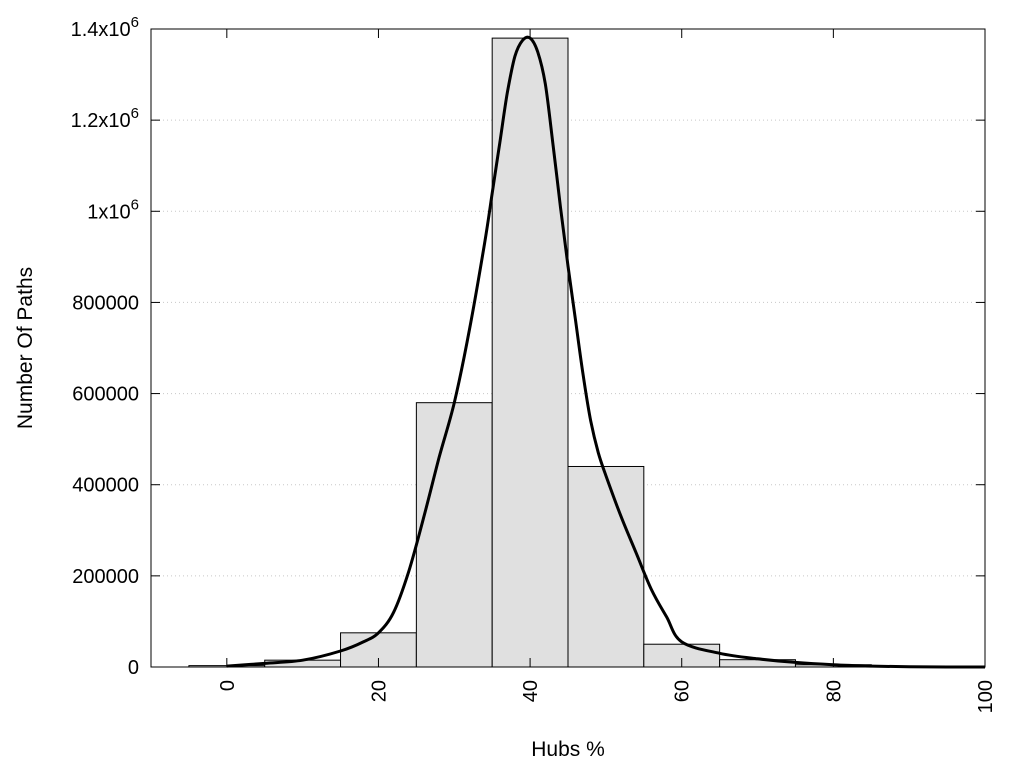 This screenshot has height=768, width=1024. Describe the element at coordinates (986, 696) in the screenshot. I see `x-tick-label-100: 100` at that location.